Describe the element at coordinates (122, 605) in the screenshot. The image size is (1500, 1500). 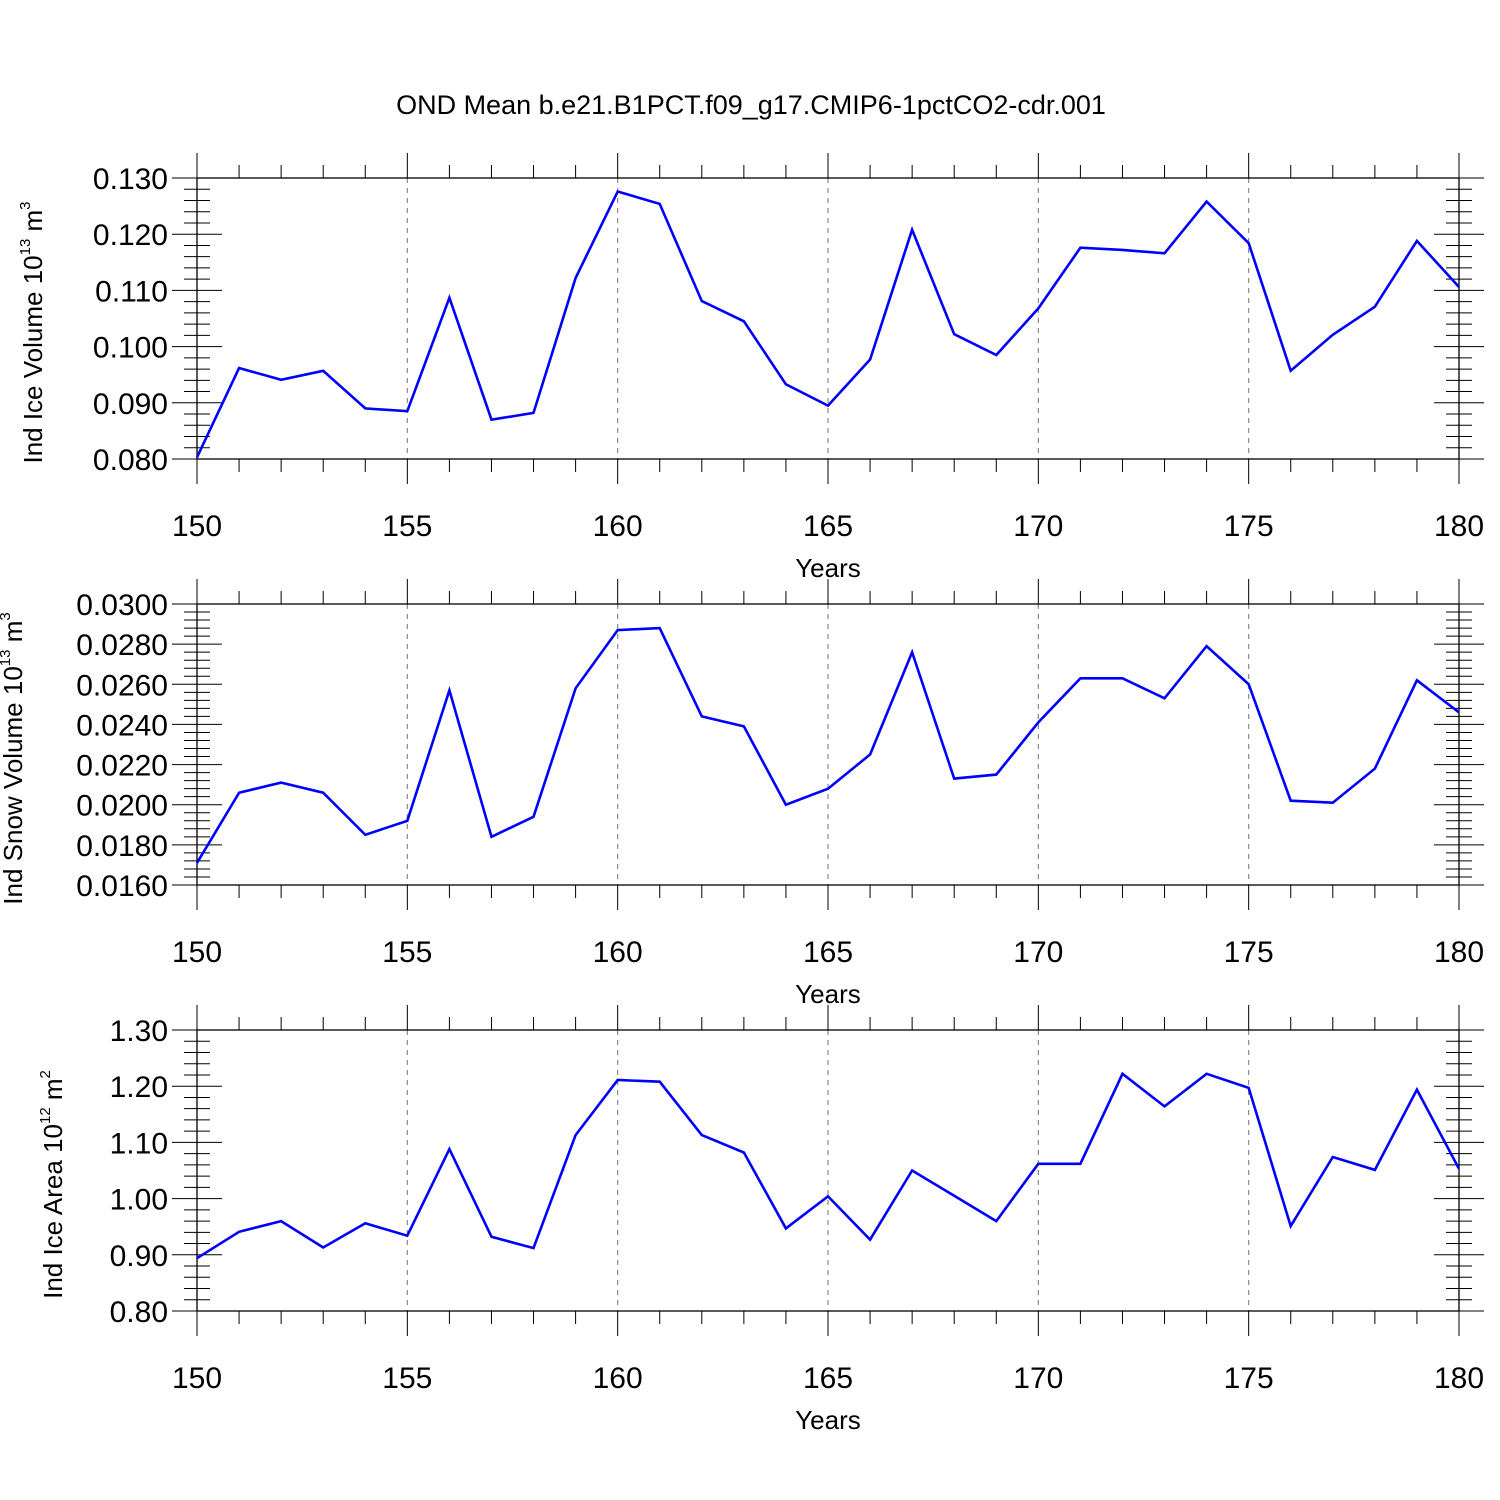
I see `y-tick-label: 0.0300` at that location.